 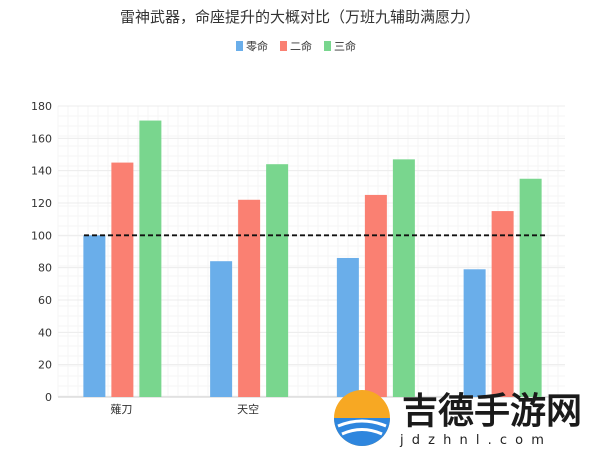 I want to click on x-tick-label: 天空, so click(x=248, y=409).